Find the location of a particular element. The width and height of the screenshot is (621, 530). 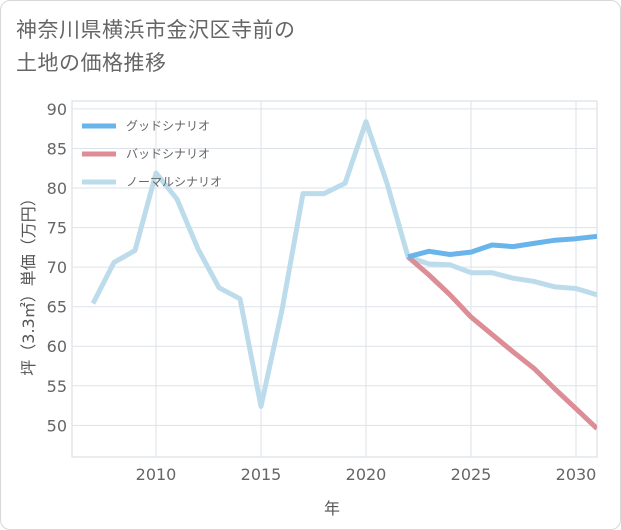

x-tick-label-2025: 2025 is located at coordinates (471, 474).